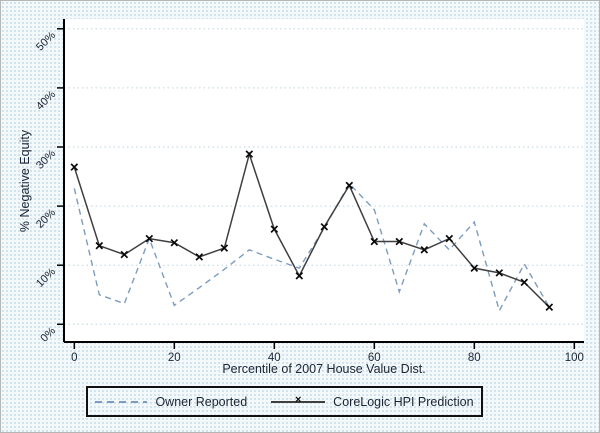  I want to click on y-tick-label: 20%, so click(46, 219).